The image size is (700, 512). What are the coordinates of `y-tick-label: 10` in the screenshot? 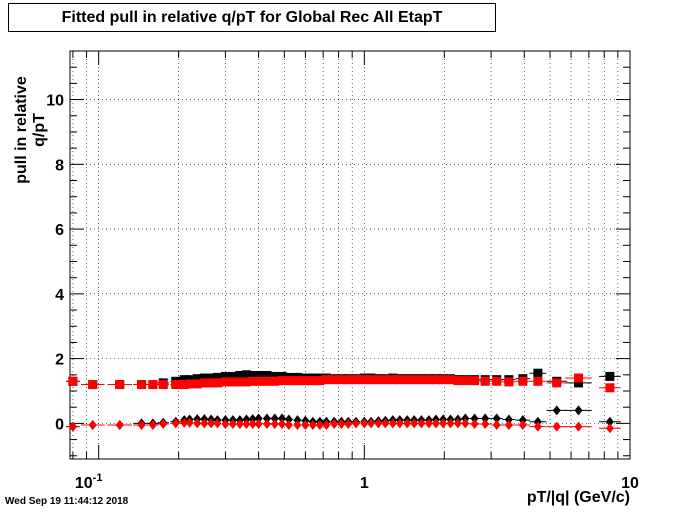 It's located at (55, 101).